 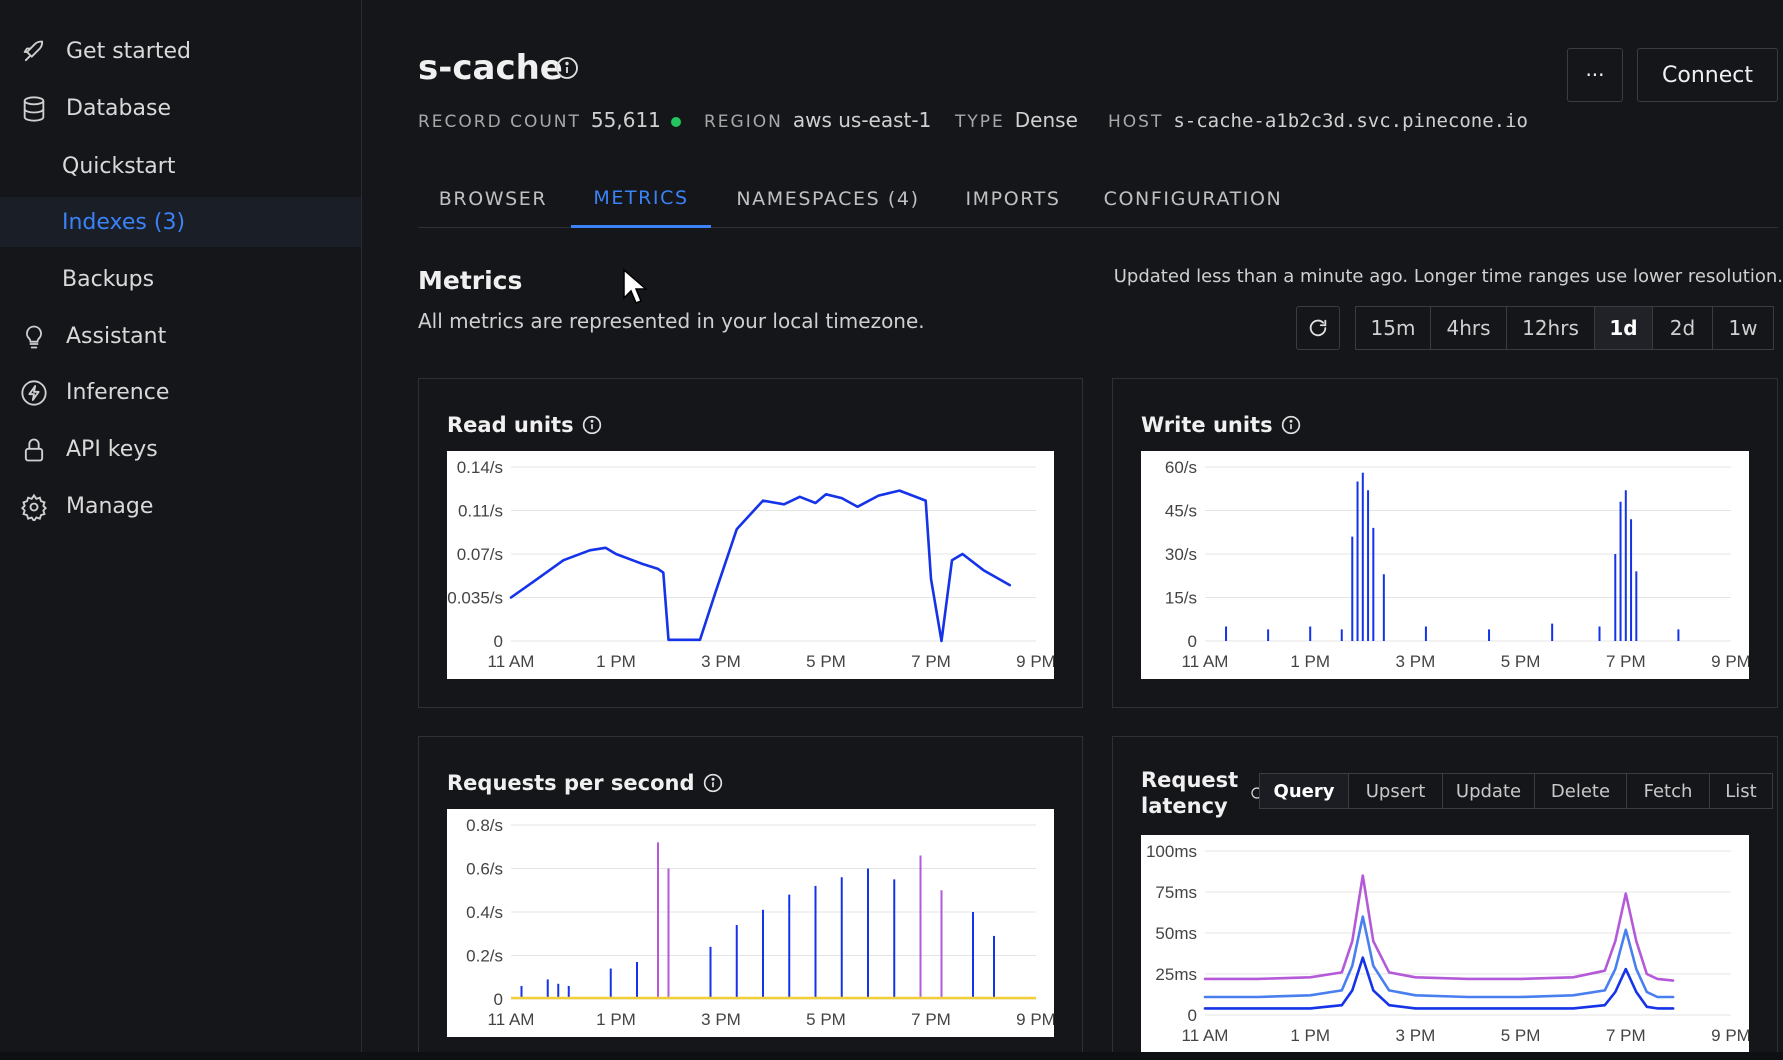 I want to click on y-tick-label: 15/s, so click(x=1181, y=598).